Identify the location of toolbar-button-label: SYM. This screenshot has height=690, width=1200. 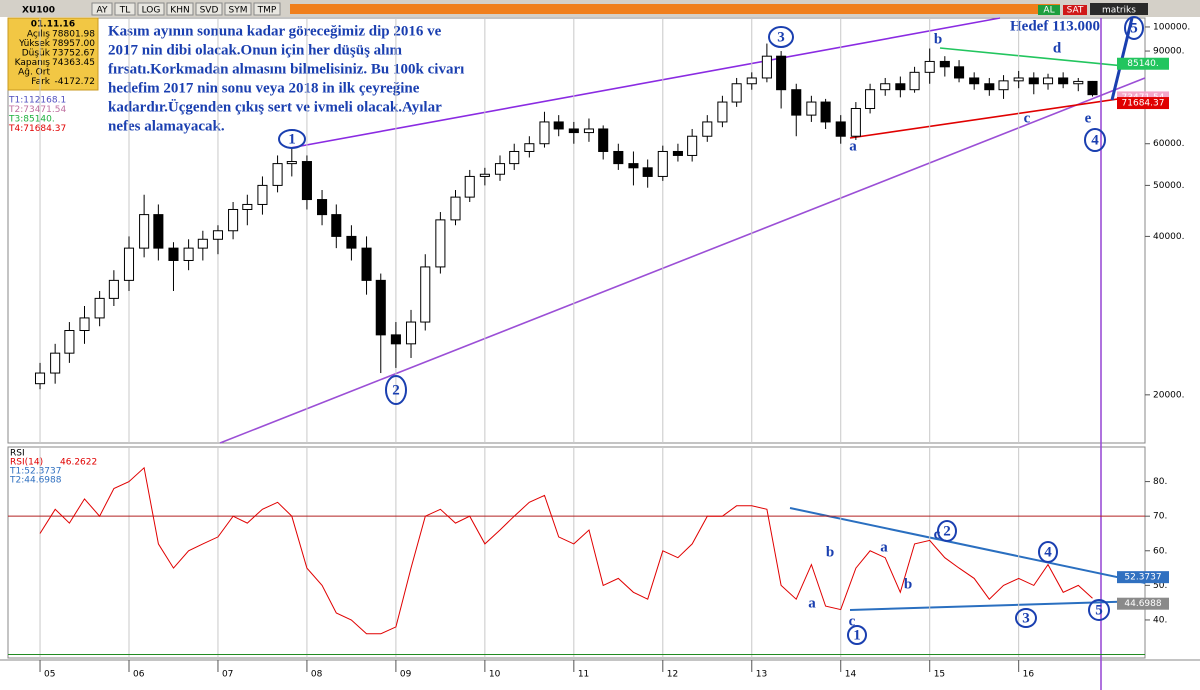
(238, 11).